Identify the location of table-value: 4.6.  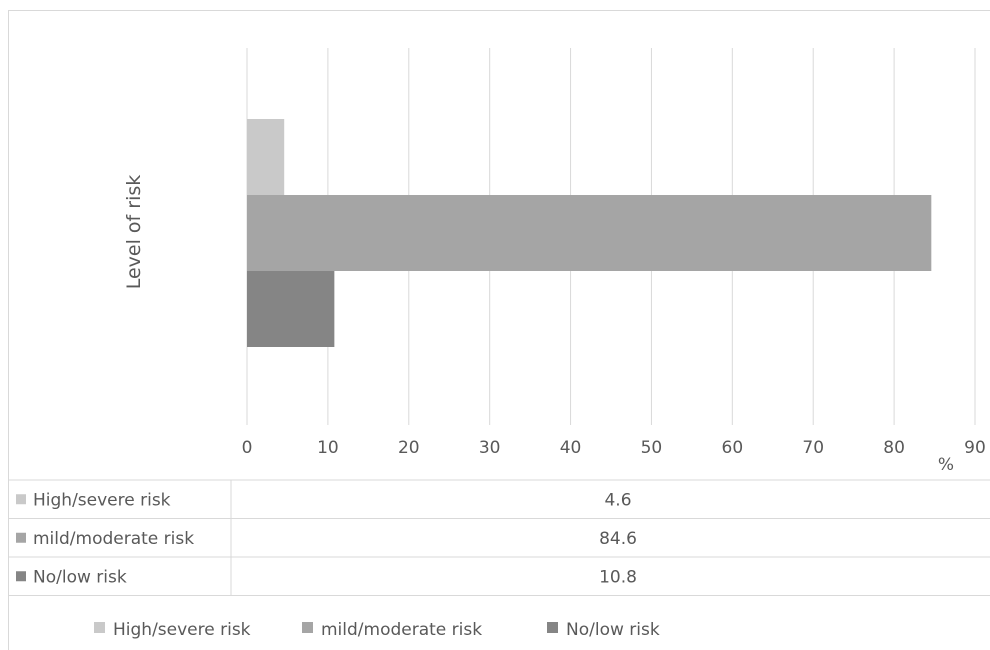
(617, 500).